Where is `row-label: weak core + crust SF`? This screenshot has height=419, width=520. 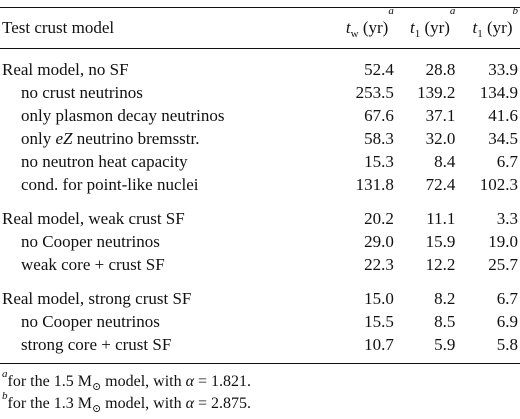 row-label: weak core + crust SF is located at coordinates (93, 264).